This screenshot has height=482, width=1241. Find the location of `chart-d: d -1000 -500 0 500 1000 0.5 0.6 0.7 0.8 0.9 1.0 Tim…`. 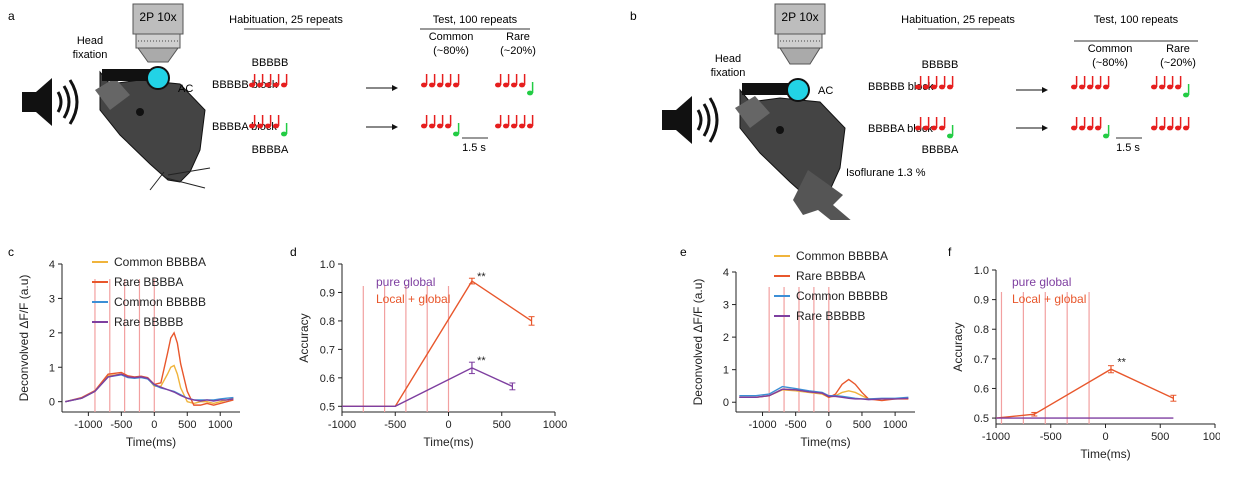

chart-d: d -1000 -500 0 500 1000 0.5 0.6 0.7 0.8 0.9 1.0 Tim… is located at coordinates (428, 347).